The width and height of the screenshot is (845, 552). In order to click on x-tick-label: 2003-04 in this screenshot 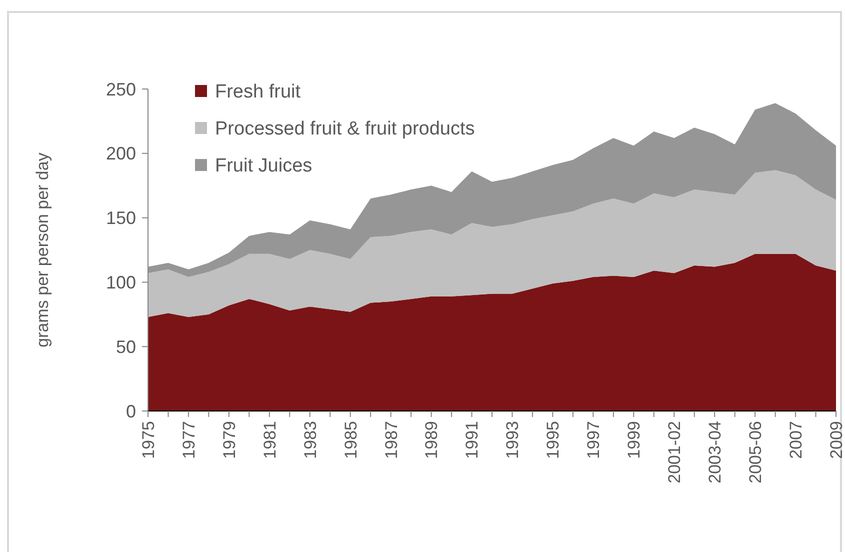, I will do `click(715, 452)`.